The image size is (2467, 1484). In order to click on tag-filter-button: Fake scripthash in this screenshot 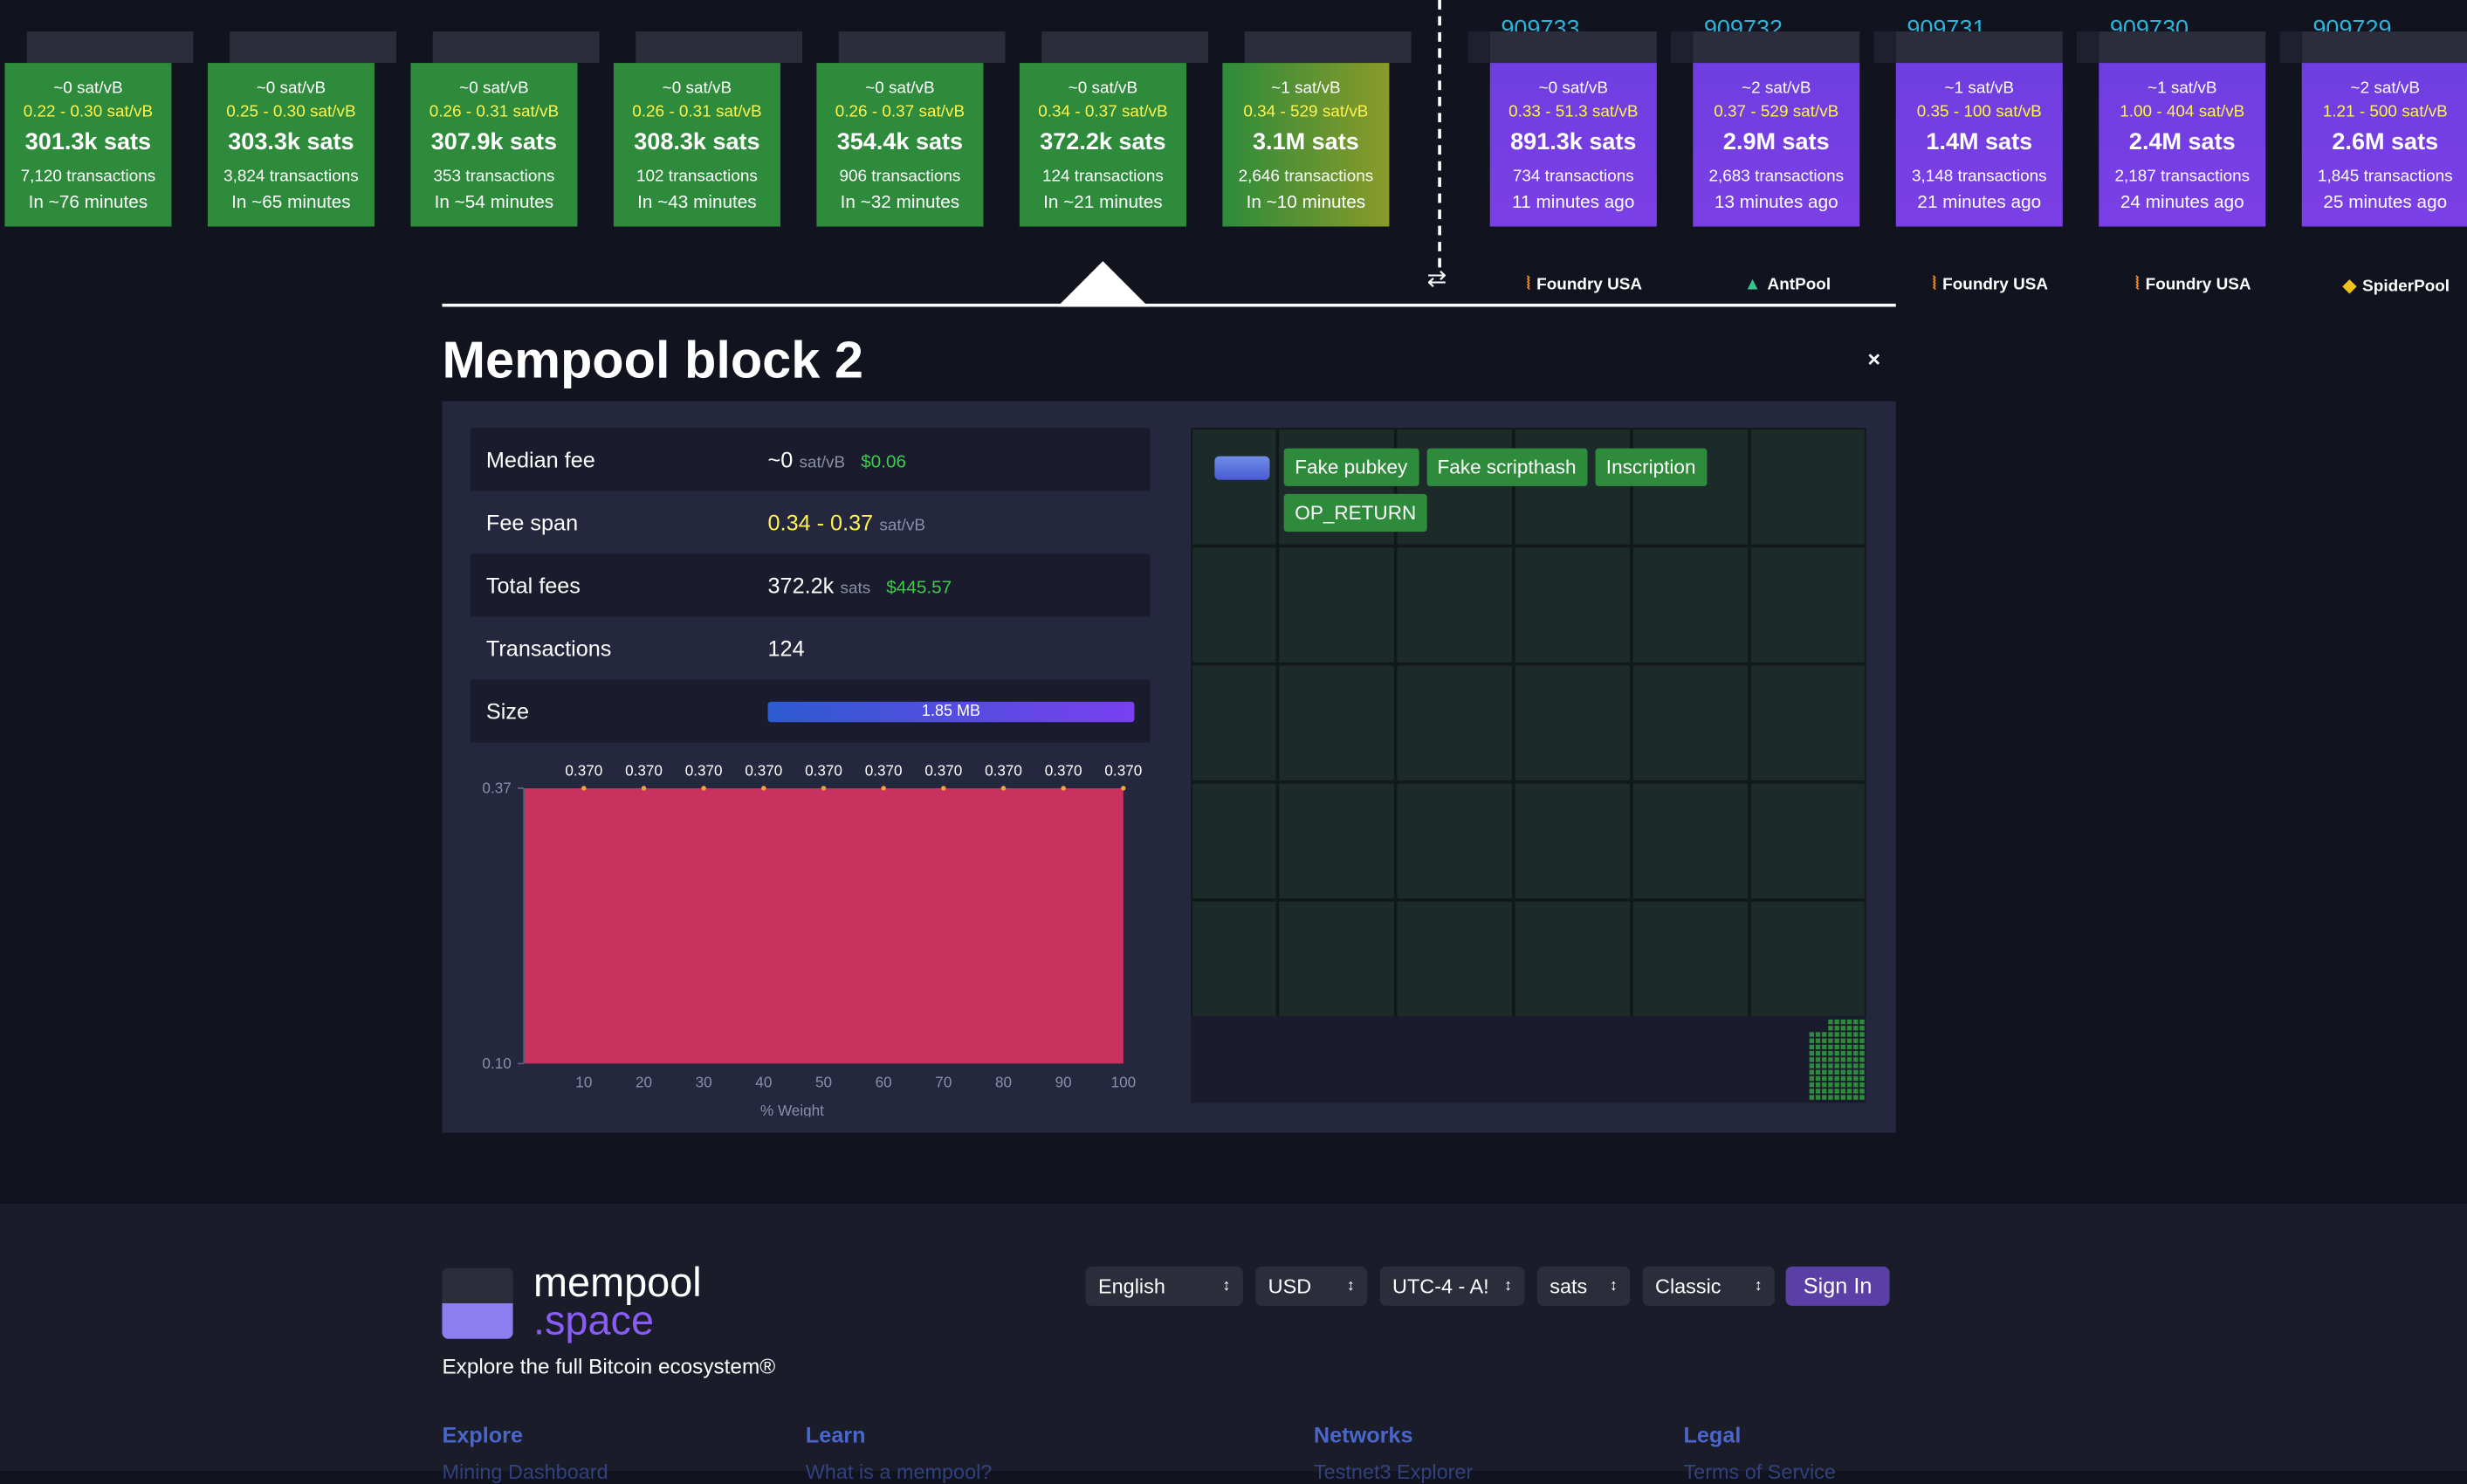, I will do `click(1507, 467)`.